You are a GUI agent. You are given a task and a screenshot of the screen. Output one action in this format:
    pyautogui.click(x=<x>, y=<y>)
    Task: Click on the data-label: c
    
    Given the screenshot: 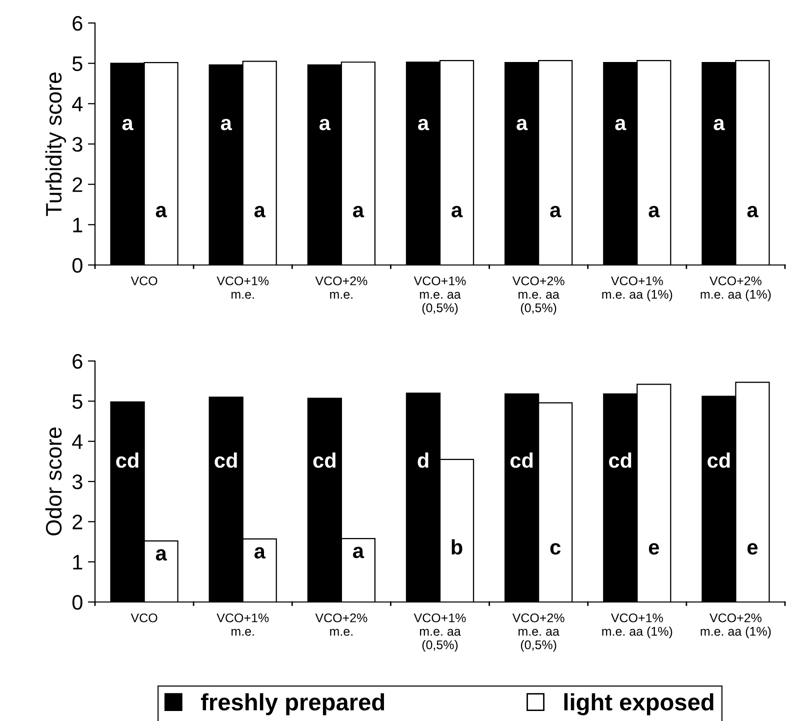 What is the action you would take?
    pyautogui.click(x=555, y=549)
    